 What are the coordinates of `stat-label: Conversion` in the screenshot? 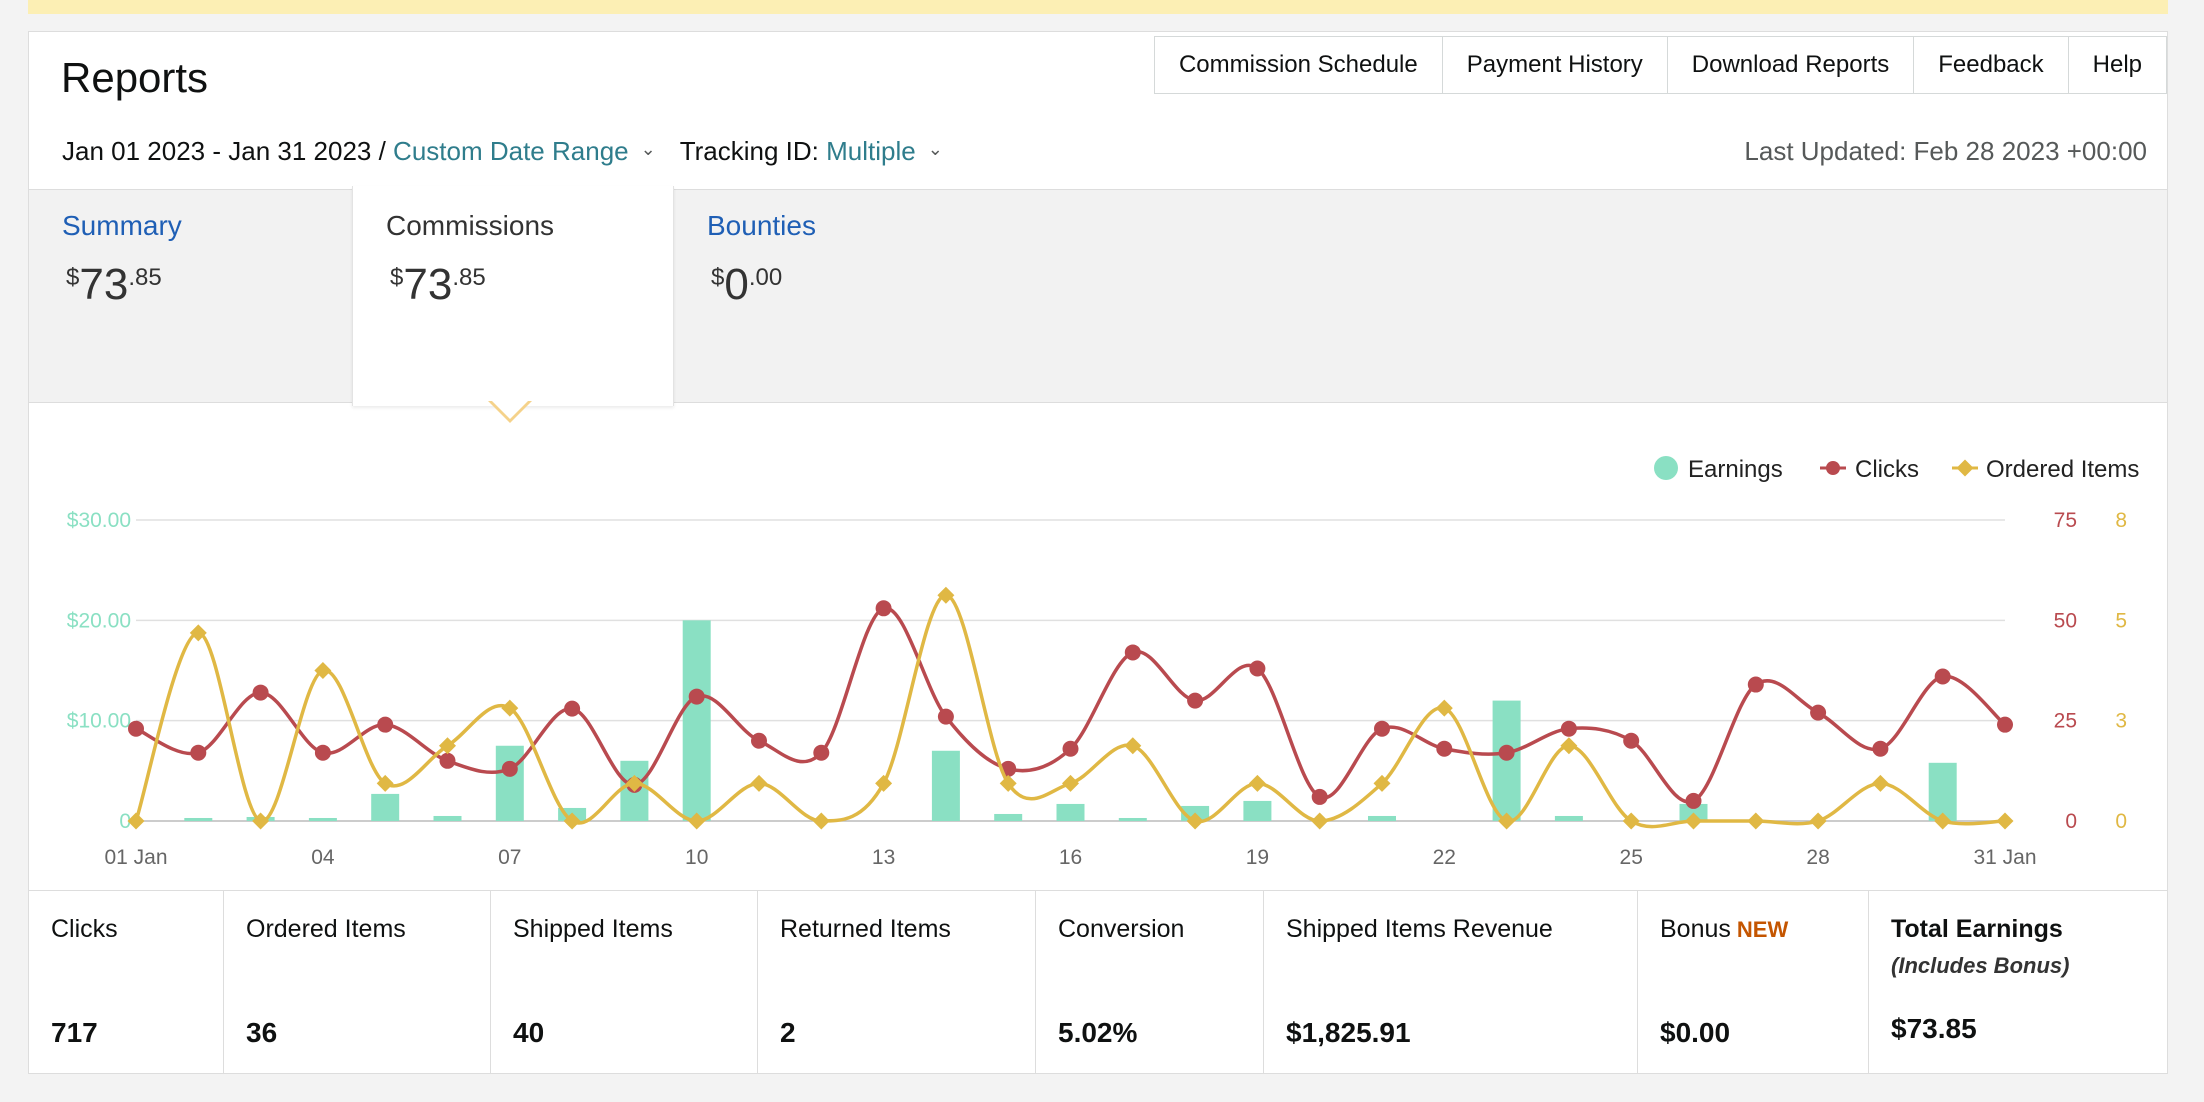 It's located at (1121, 929).